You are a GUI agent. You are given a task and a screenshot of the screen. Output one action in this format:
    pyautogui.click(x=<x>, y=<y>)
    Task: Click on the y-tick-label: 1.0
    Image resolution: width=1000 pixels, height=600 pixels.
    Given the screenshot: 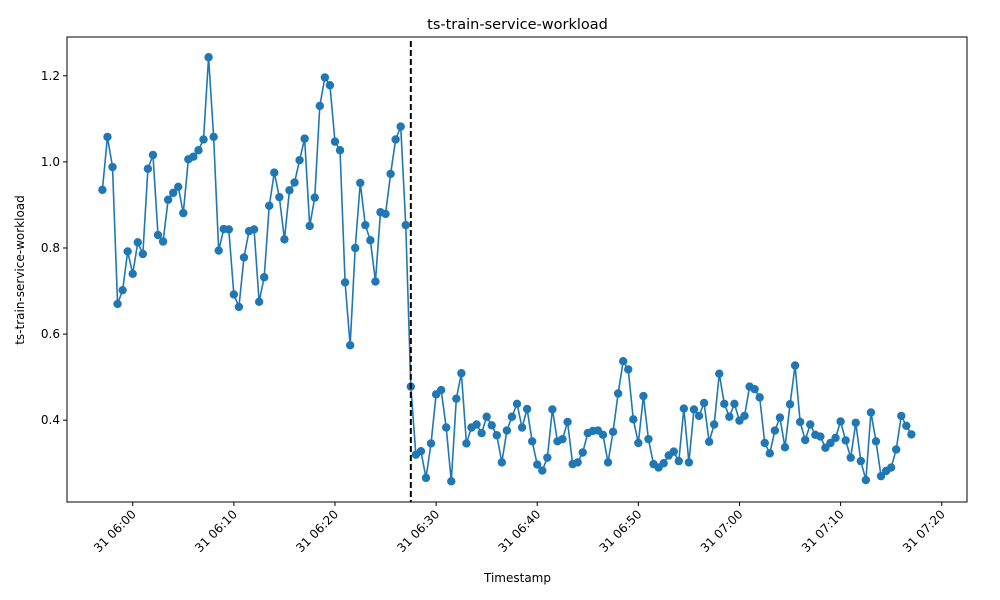 What is the action you would take?
    pyautogui.click(x=50, y=162)
    